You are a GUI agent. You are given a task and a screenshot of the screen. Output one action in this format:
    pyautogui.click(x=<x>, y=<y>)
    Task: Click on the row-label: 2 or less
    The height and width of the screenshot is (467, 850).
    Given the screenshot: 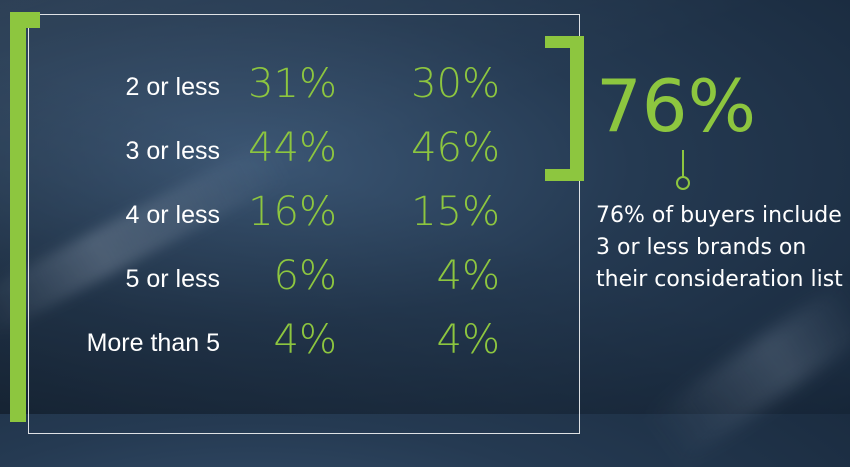 What is the action you would take?
    pyautogui.click(x=172, y=87)
    